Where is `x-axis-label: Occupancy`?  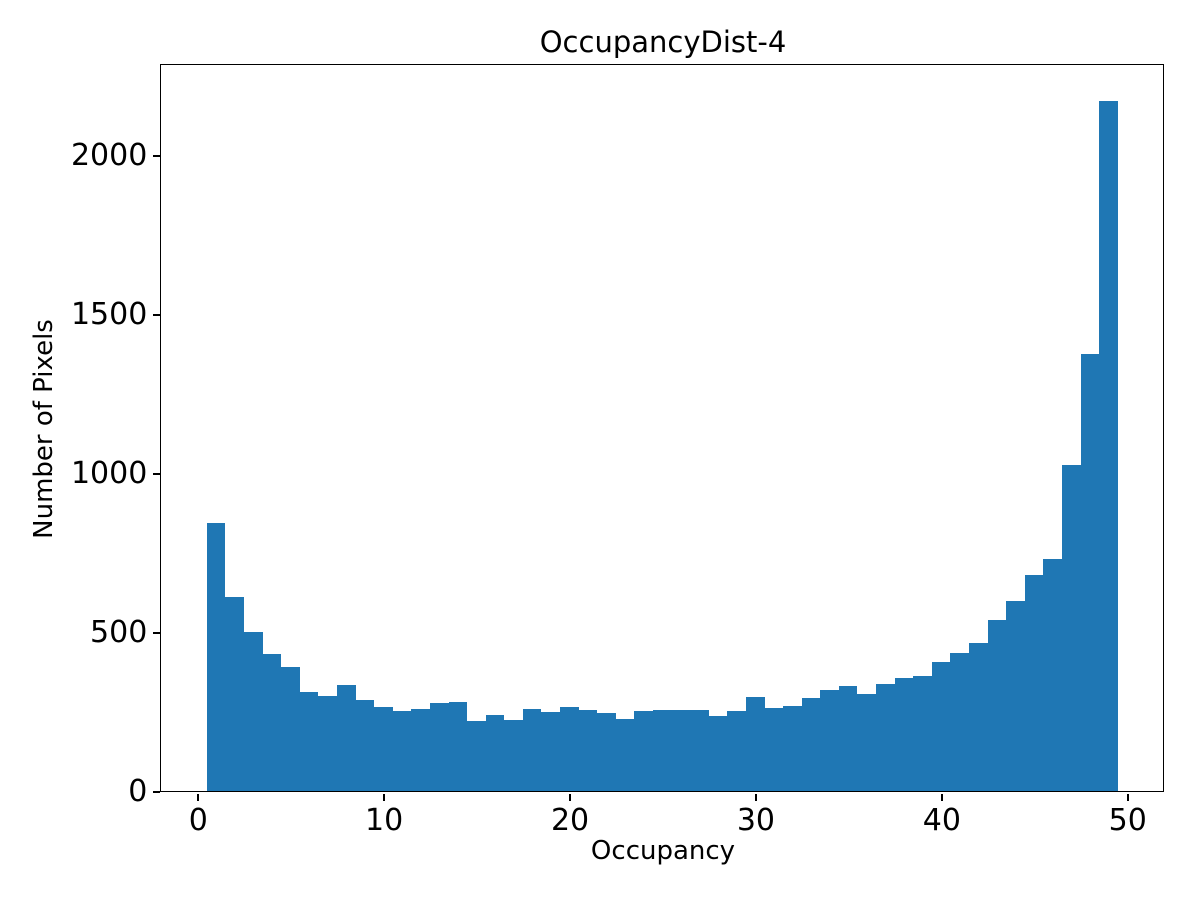 x-axis-label: Occupancy is located at coordinates (663, 851).